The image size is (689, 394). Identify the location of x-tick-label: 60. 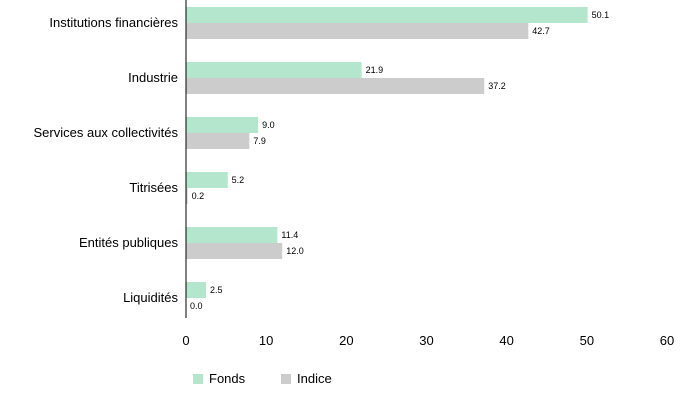
(667, 340).